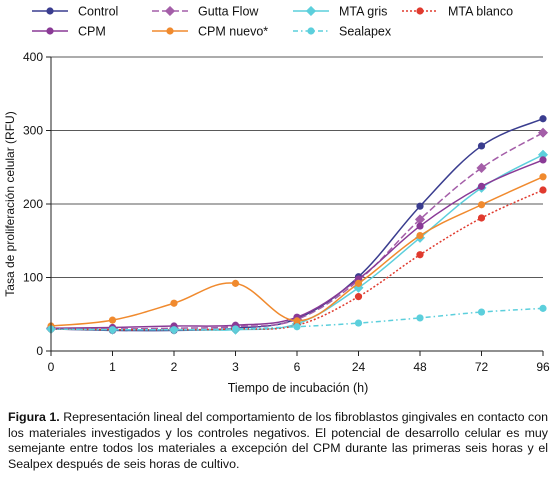  Describe the element at coordinates (365, 32) in the screenshot. I see `legend-label: Sealapex` at that location.